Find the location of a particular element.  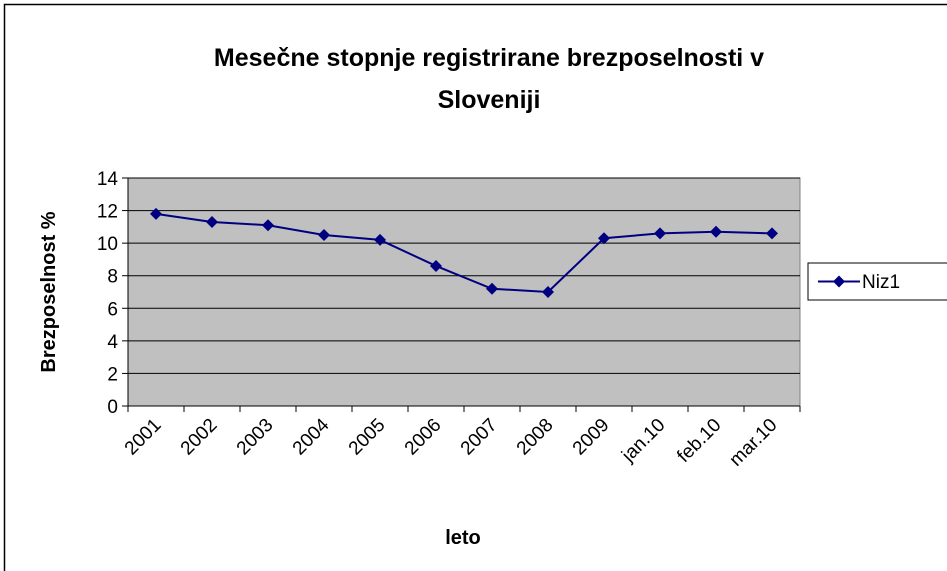

x-axis-title: leto is located at coordinates (463, 538).